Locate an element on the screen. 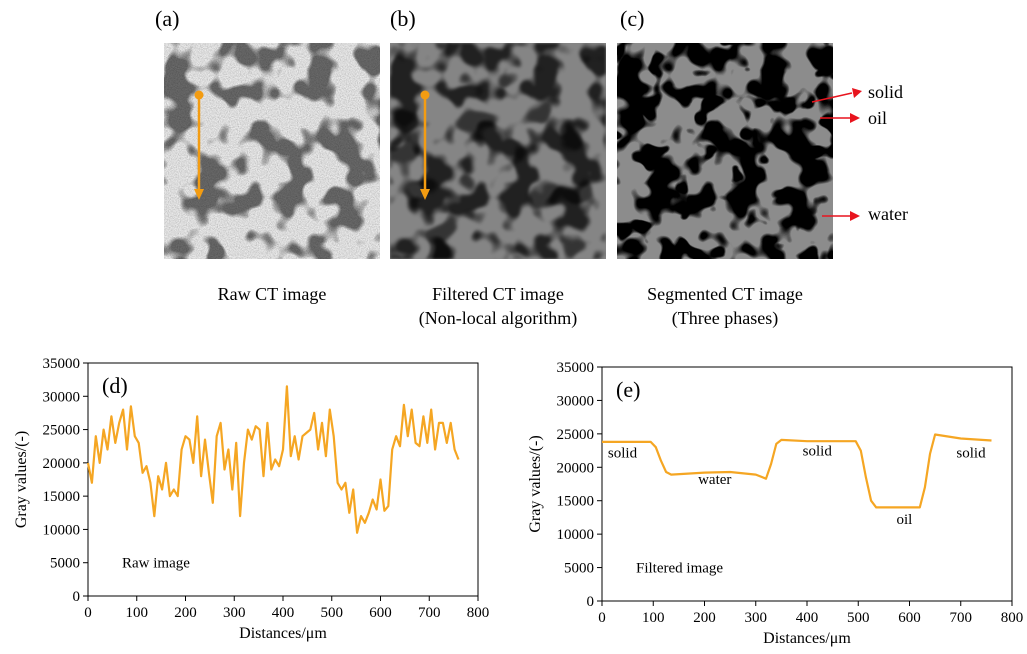 This screenshot has height=654, width=1027. label-oil: oil is located at coordinates (878, 118).